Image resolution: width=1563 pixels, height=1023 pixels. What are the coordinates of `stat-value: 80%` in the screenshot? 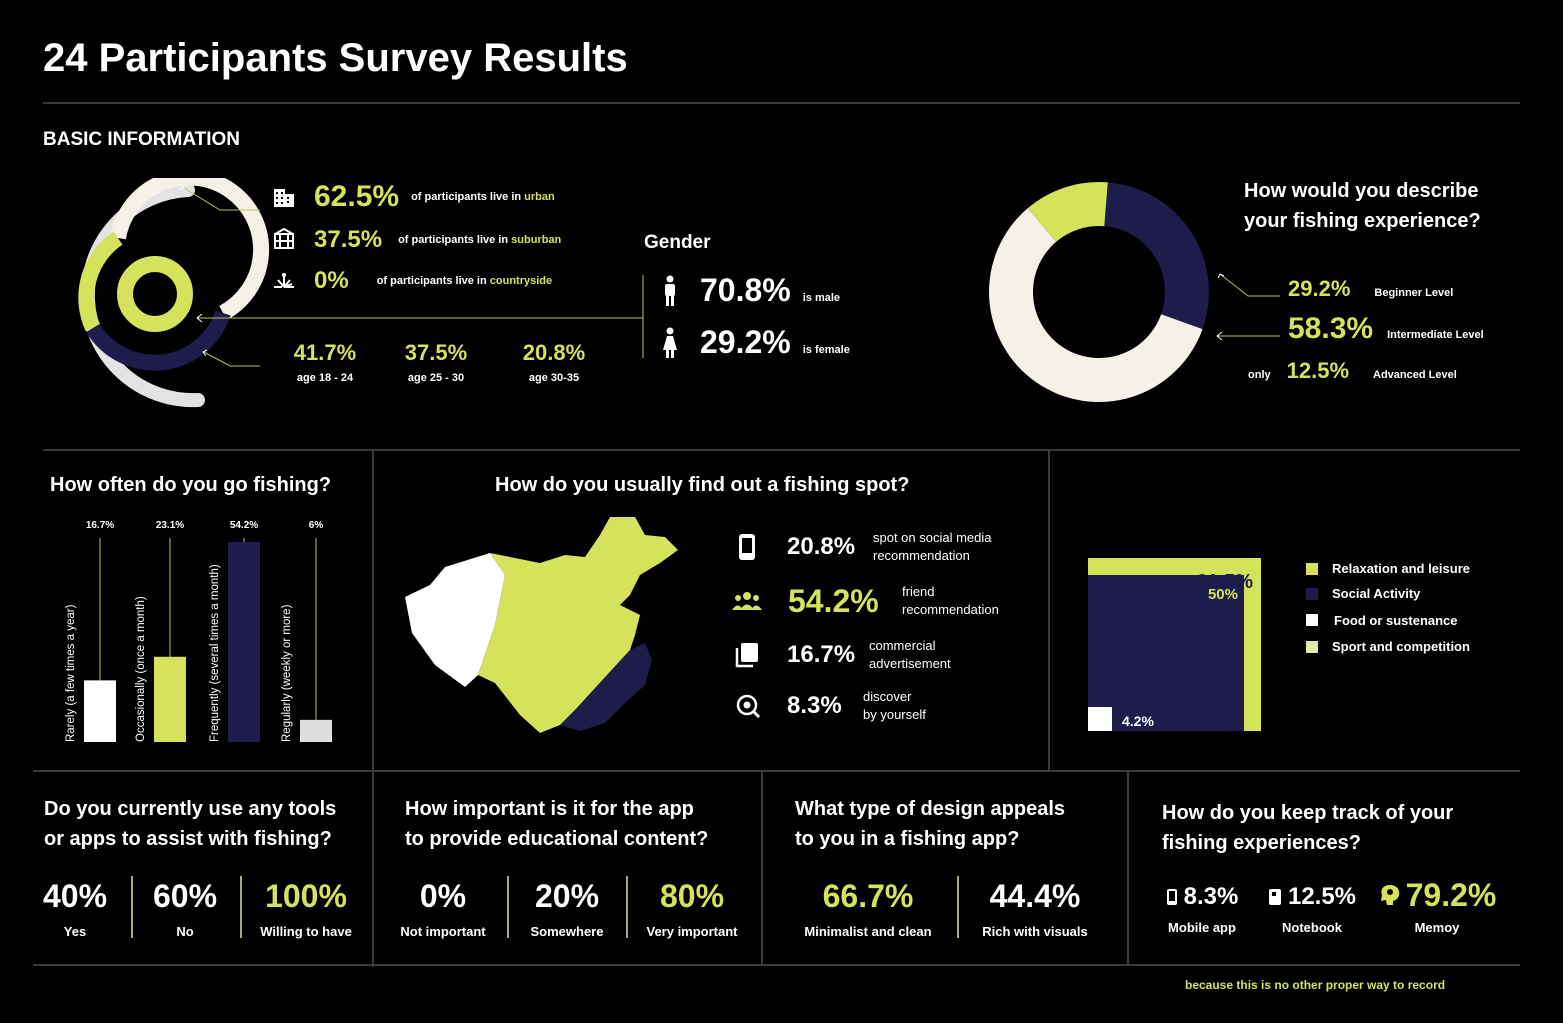 It's located at (692, 896).